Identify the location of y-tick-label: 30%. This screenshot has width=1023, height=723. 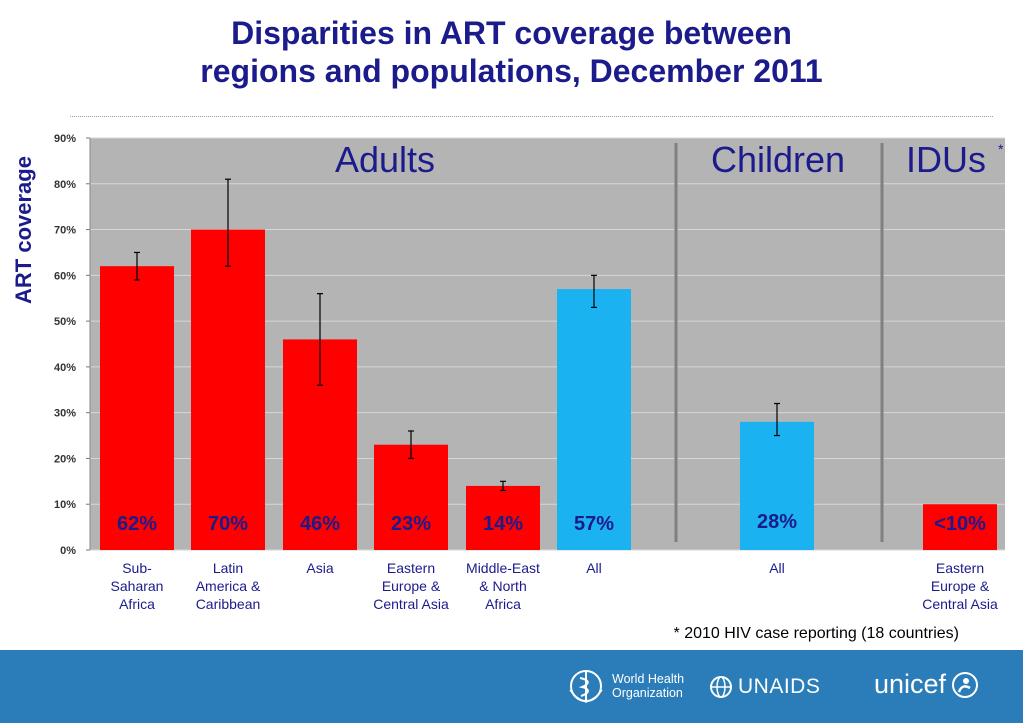
(65, 414).